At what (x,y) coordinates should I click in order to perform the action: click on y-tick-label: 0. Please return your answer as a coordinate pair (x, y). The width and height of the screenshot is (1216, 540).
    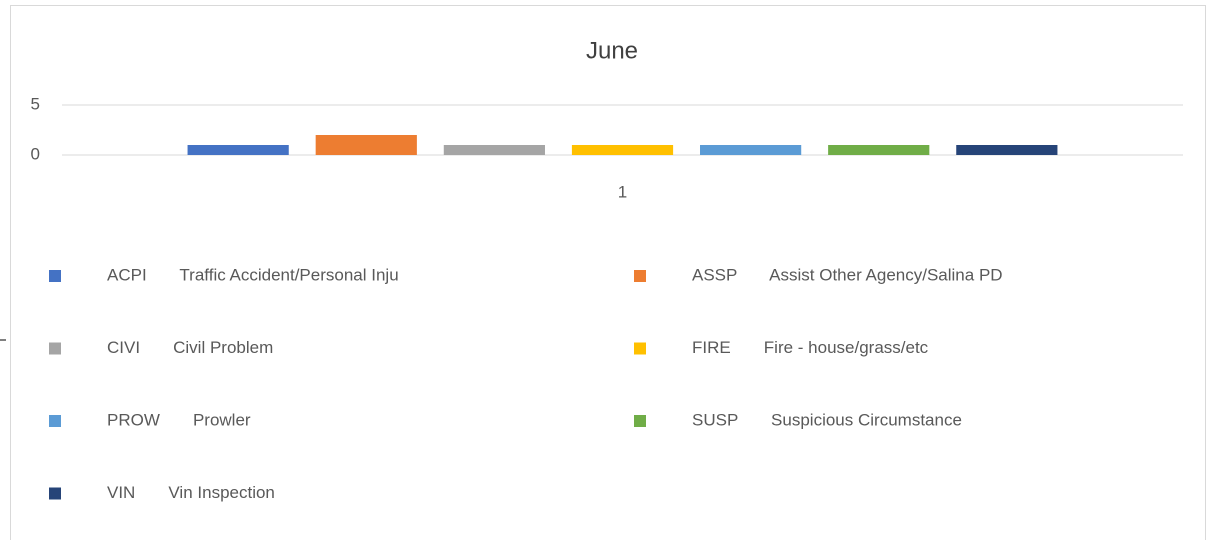
    Looking at the image, I should click on (35, 153).